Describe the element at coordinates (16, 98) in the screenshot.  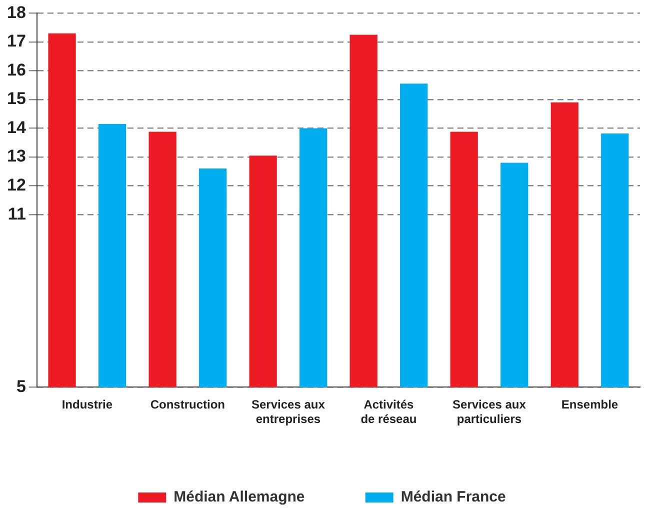
I see `y-tick-label: 15` at that location.